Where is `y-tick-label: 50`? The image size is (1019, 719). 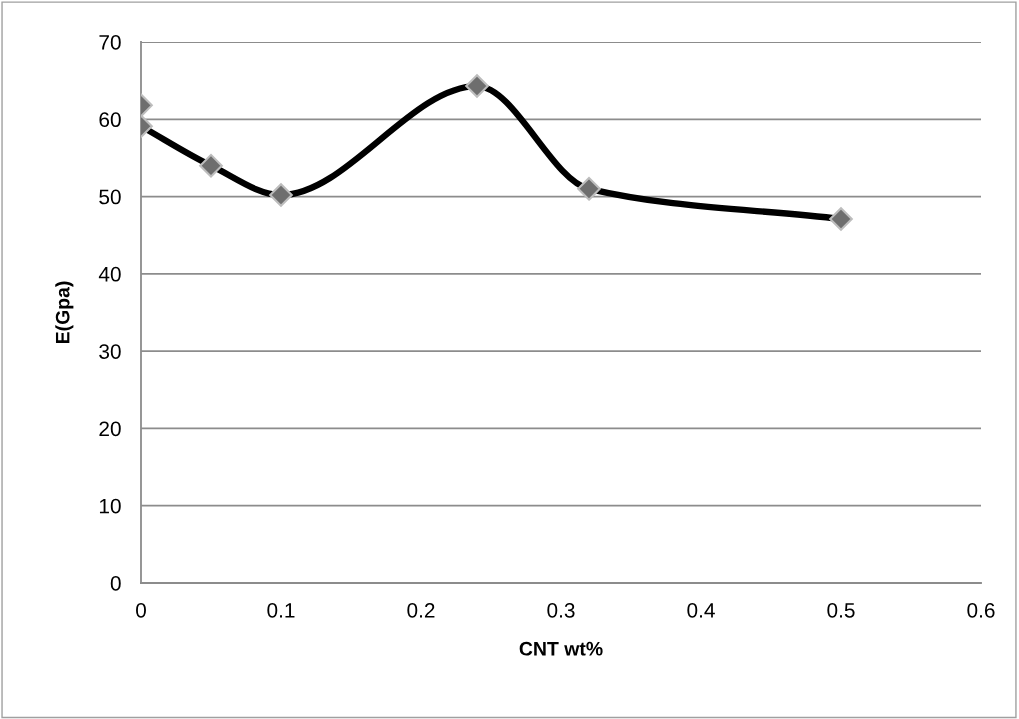 y-tick-label: 50 is located at coordinates (110, 197).